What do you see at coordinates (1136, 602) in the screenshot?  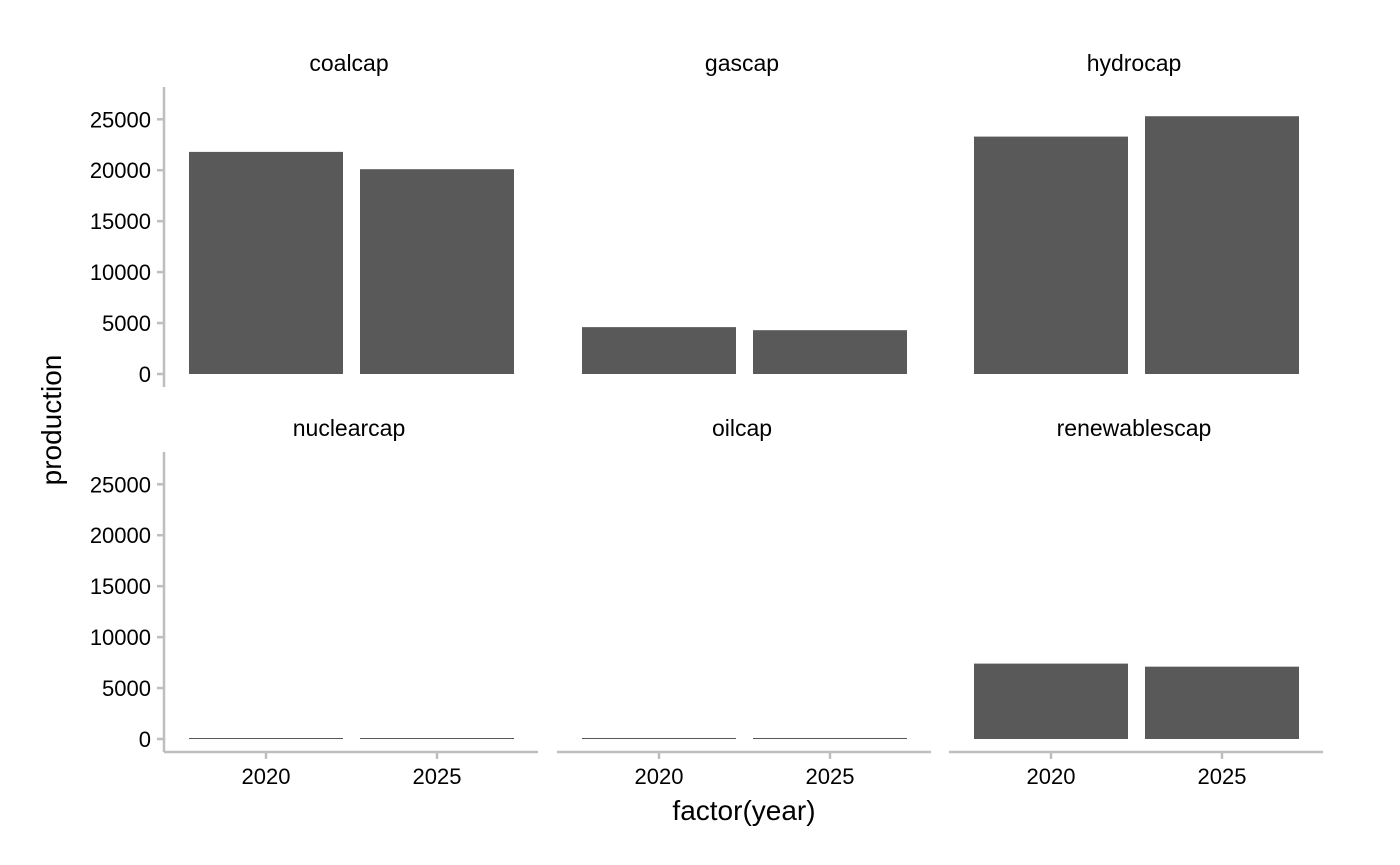 I see `panel-renewablescap: renewablescap 2020 2025` at bounding box center [1136, 602].